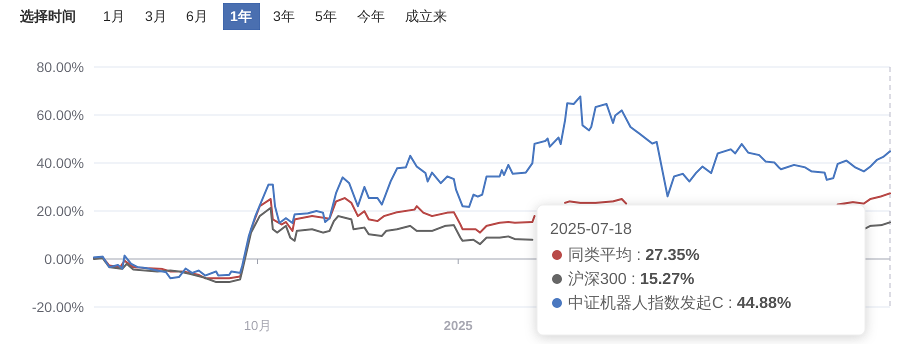 The image size is (920, 344). What do you see at coordinates (60, 210) in the screenshot?
I see `y-tick-label: 20.00%` at bounding box center [60, 210].